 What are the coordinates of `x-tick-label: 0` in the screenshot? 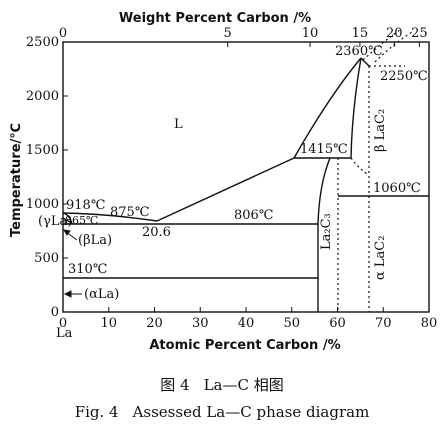 It's located at (63, 323).